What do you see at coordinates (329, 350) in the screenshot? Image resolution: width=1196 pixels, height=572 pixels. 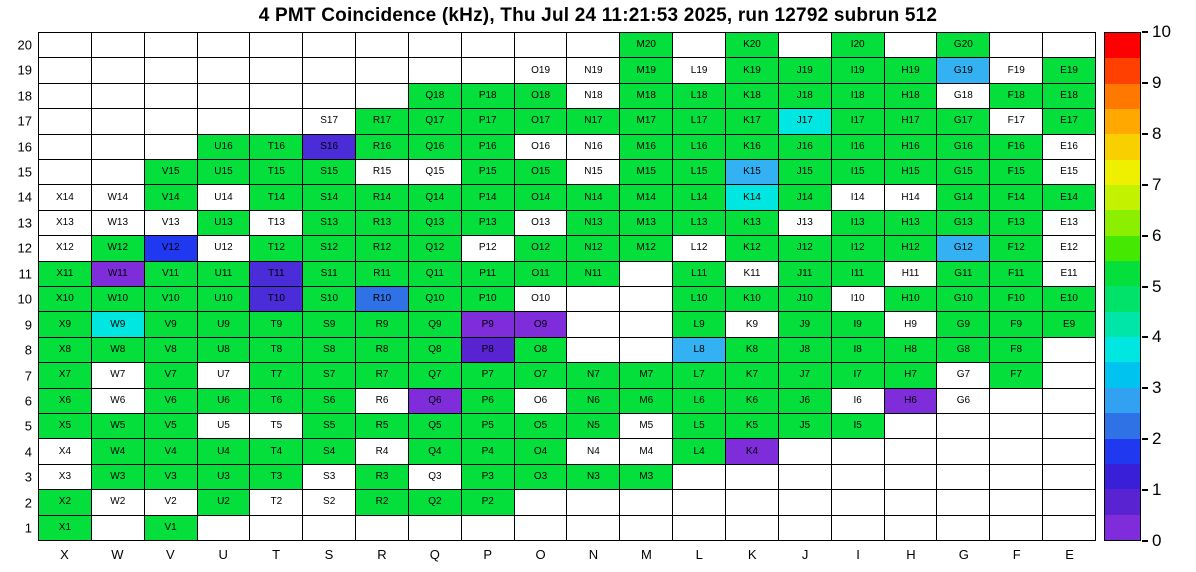 I see `heatmap-cell: S8` at bounding box center [329, 350].